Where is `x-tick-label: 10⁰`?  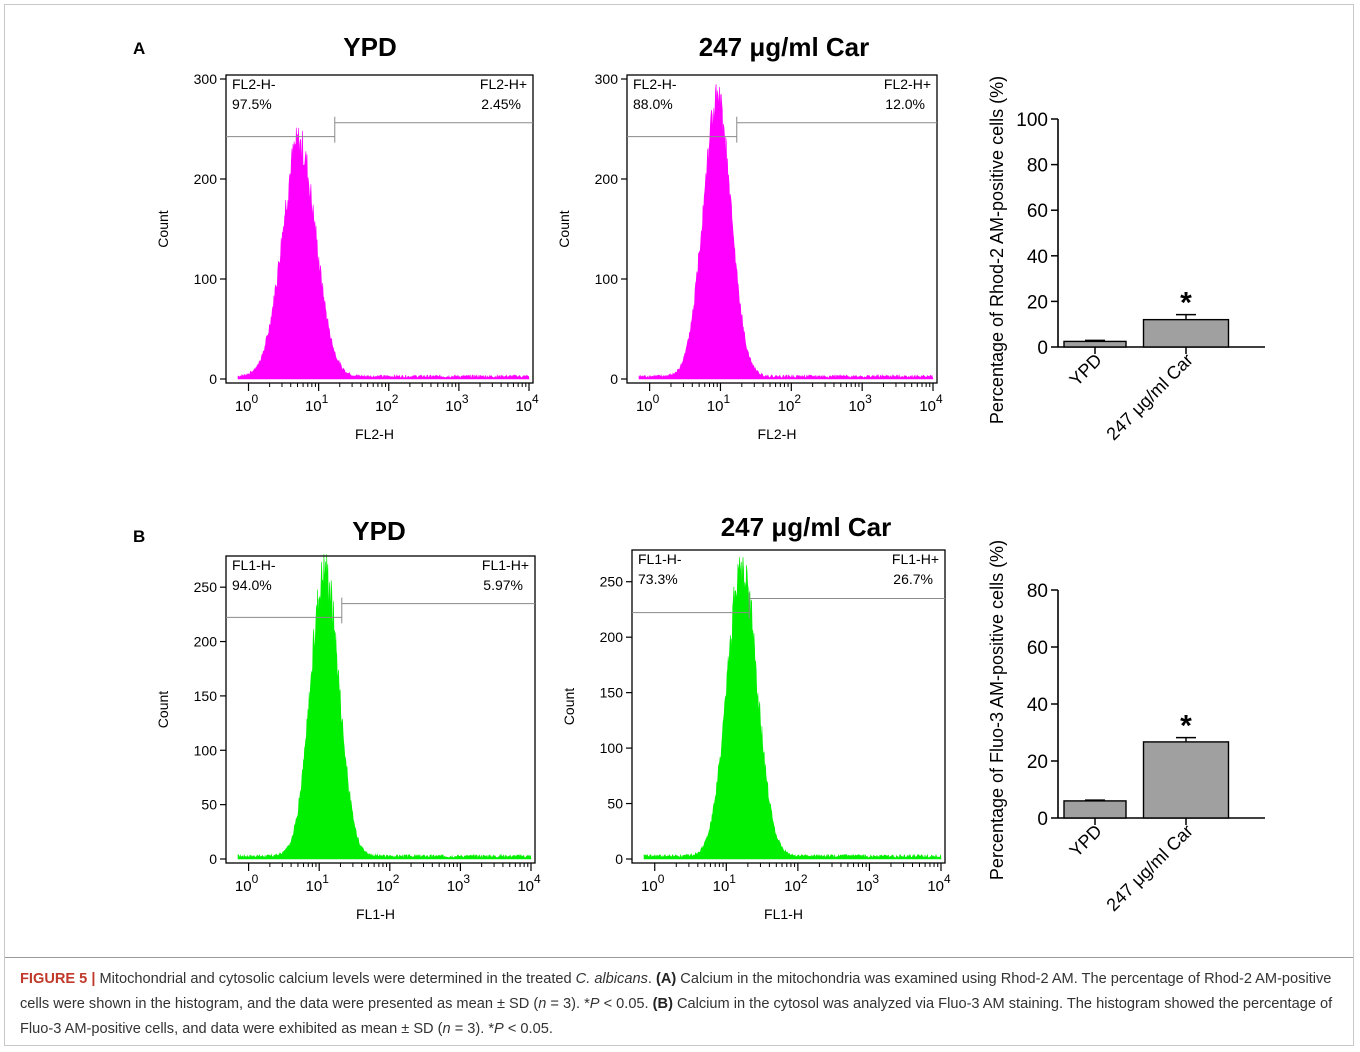
x-tick-label: 10⁰ is located at coordinates (653, 883).